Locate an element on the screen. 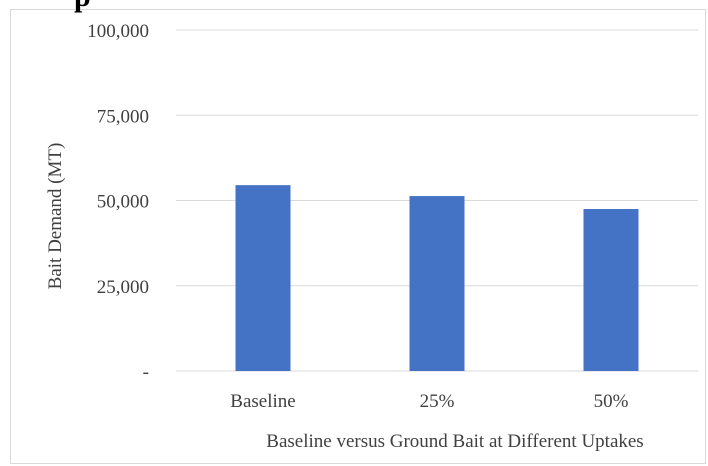 Image resolution: width=708 pixels, height=466 pixels. y-tick-label: 50,000 is located at coordinates (123, 202).